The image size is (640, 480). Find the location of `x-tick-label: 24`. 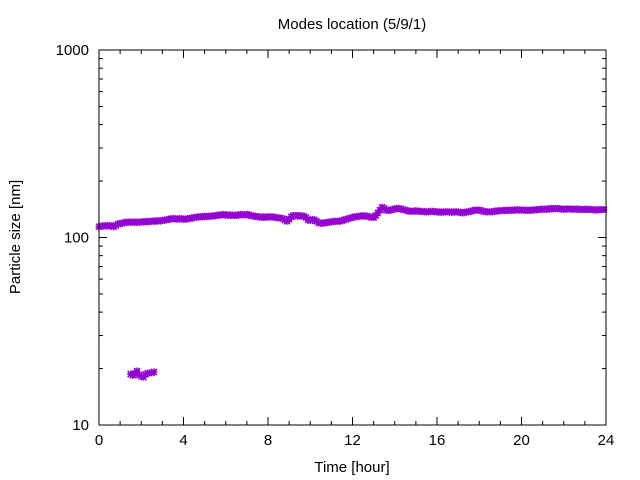

x-tick-label: 24 is located at coordinates (606, 440).